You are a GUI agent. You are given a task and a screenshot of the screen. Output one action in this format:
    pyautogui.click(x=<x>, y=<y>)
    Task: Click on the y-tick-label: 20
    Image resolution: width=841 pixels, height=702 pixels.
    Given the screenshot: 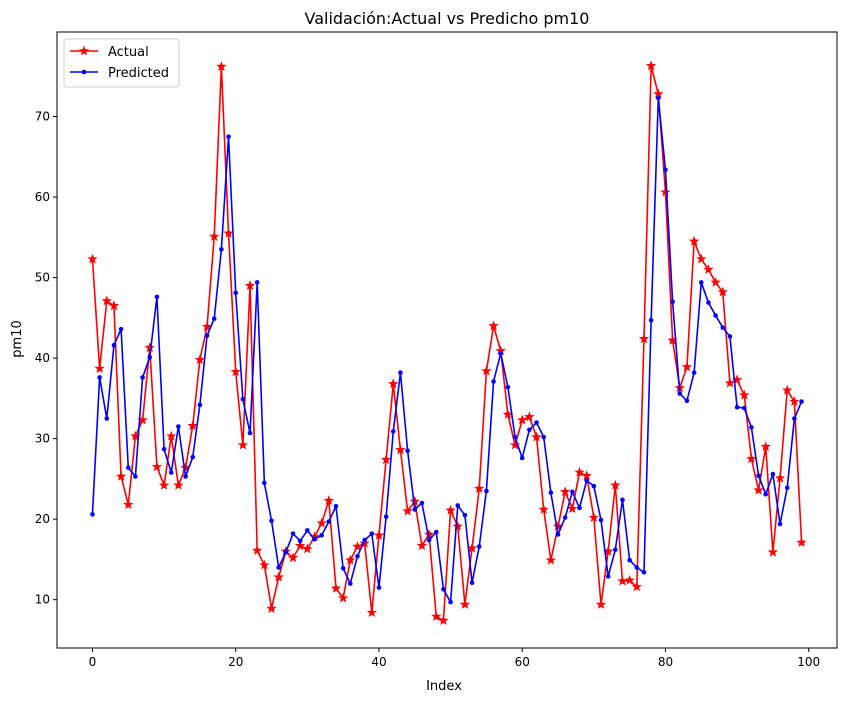 What is the action you would take?
    pyautogui.click(x=42, y=519)
    